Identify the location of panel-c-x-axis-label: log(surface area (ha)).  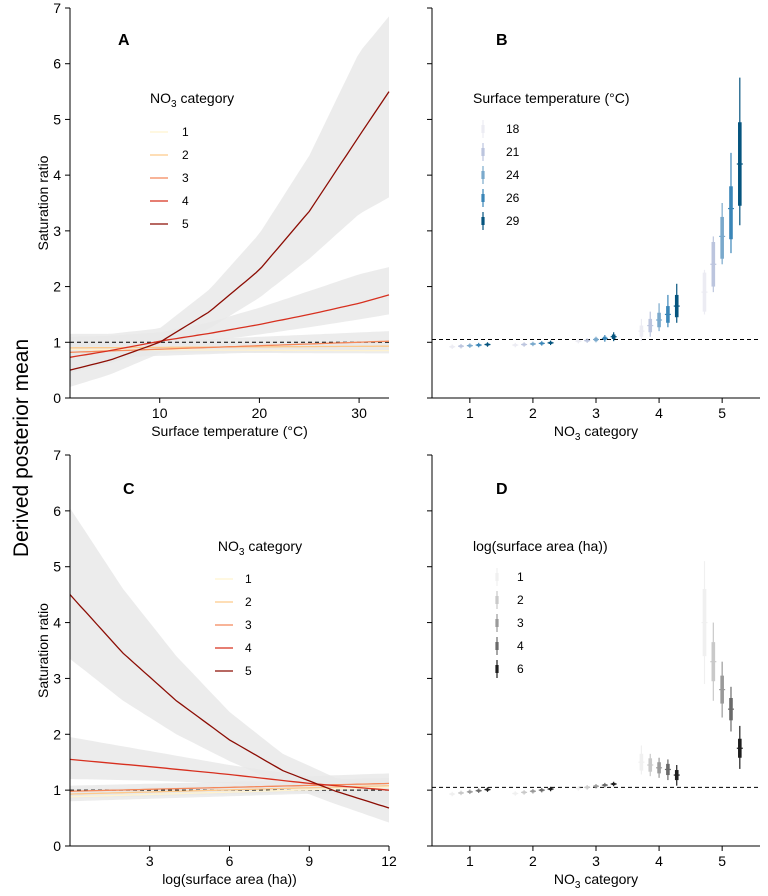
(229, 879).